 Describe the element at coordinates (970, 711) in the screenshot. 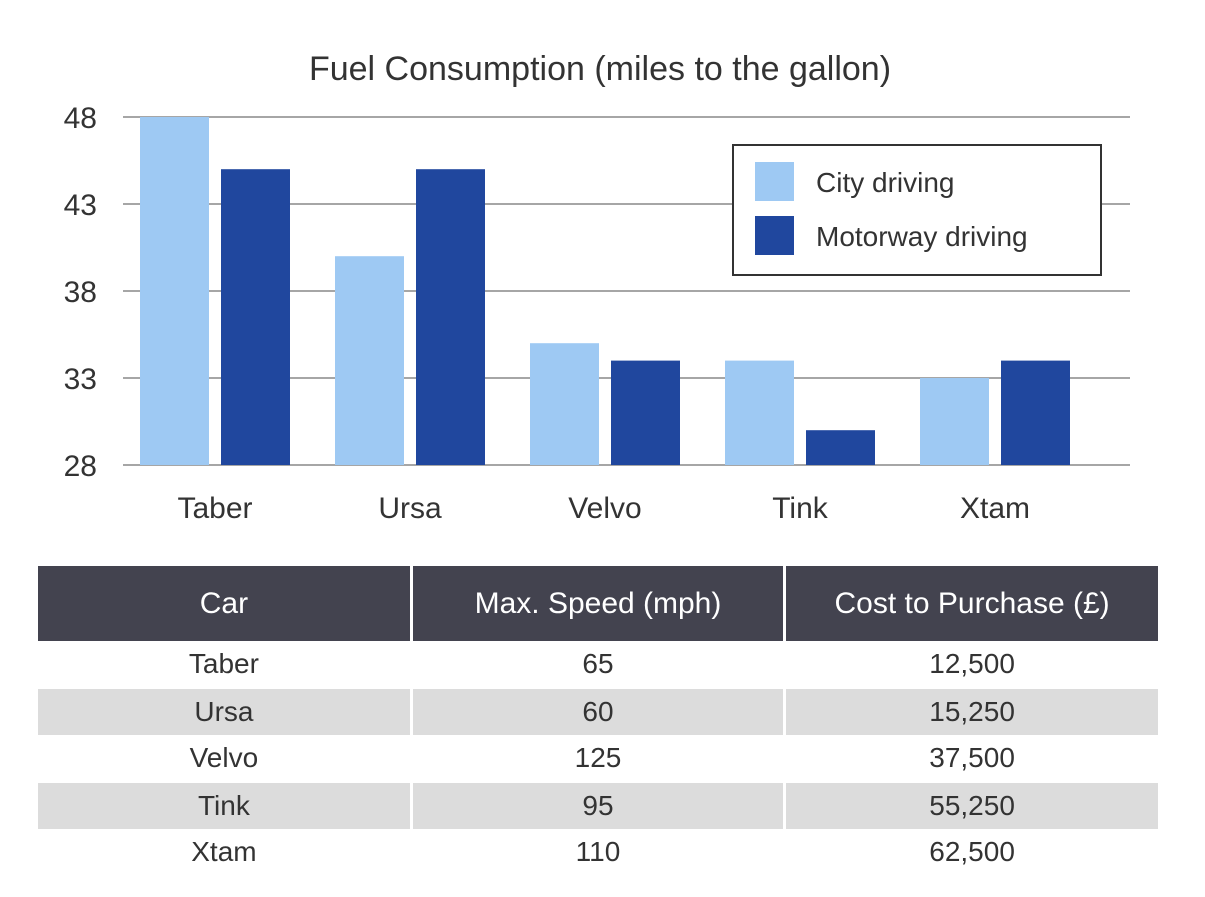

I see `cell-cost: 15,250` at that location.